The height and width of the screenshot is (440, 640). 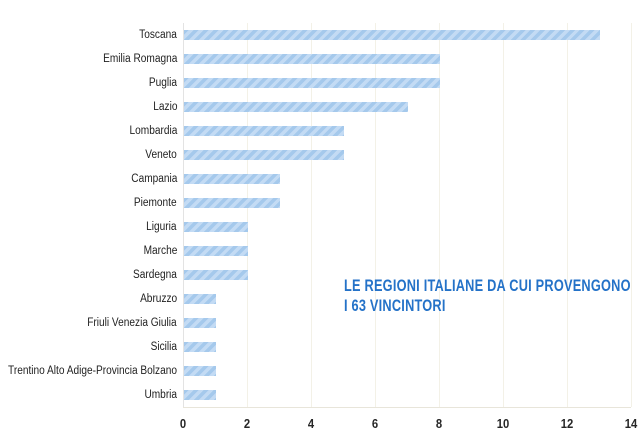 I want to click on x-tick-label: 2, so click(x=247, y=424).